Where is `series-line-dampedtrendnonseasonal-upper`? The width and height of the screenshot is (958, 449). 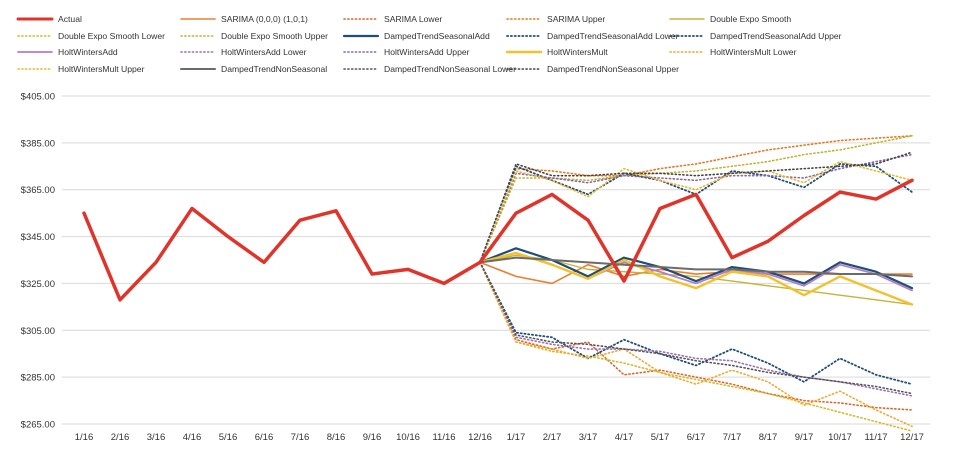
series-line-dampedtrendnonseasonal-upper is located at coordinates (696, 207).